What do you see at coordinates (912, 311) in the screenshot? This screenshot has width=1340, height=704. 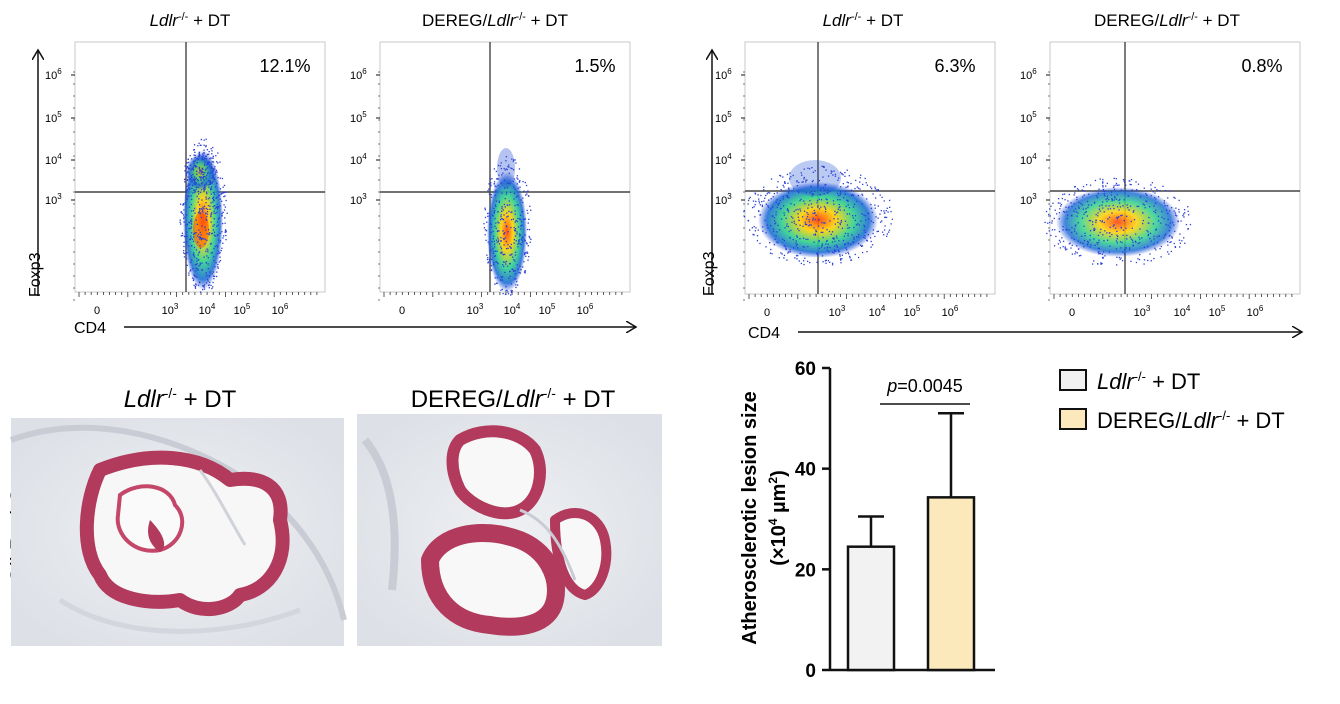 I see `flow-x-tick-label: 105` at bounding box center [912, 311].